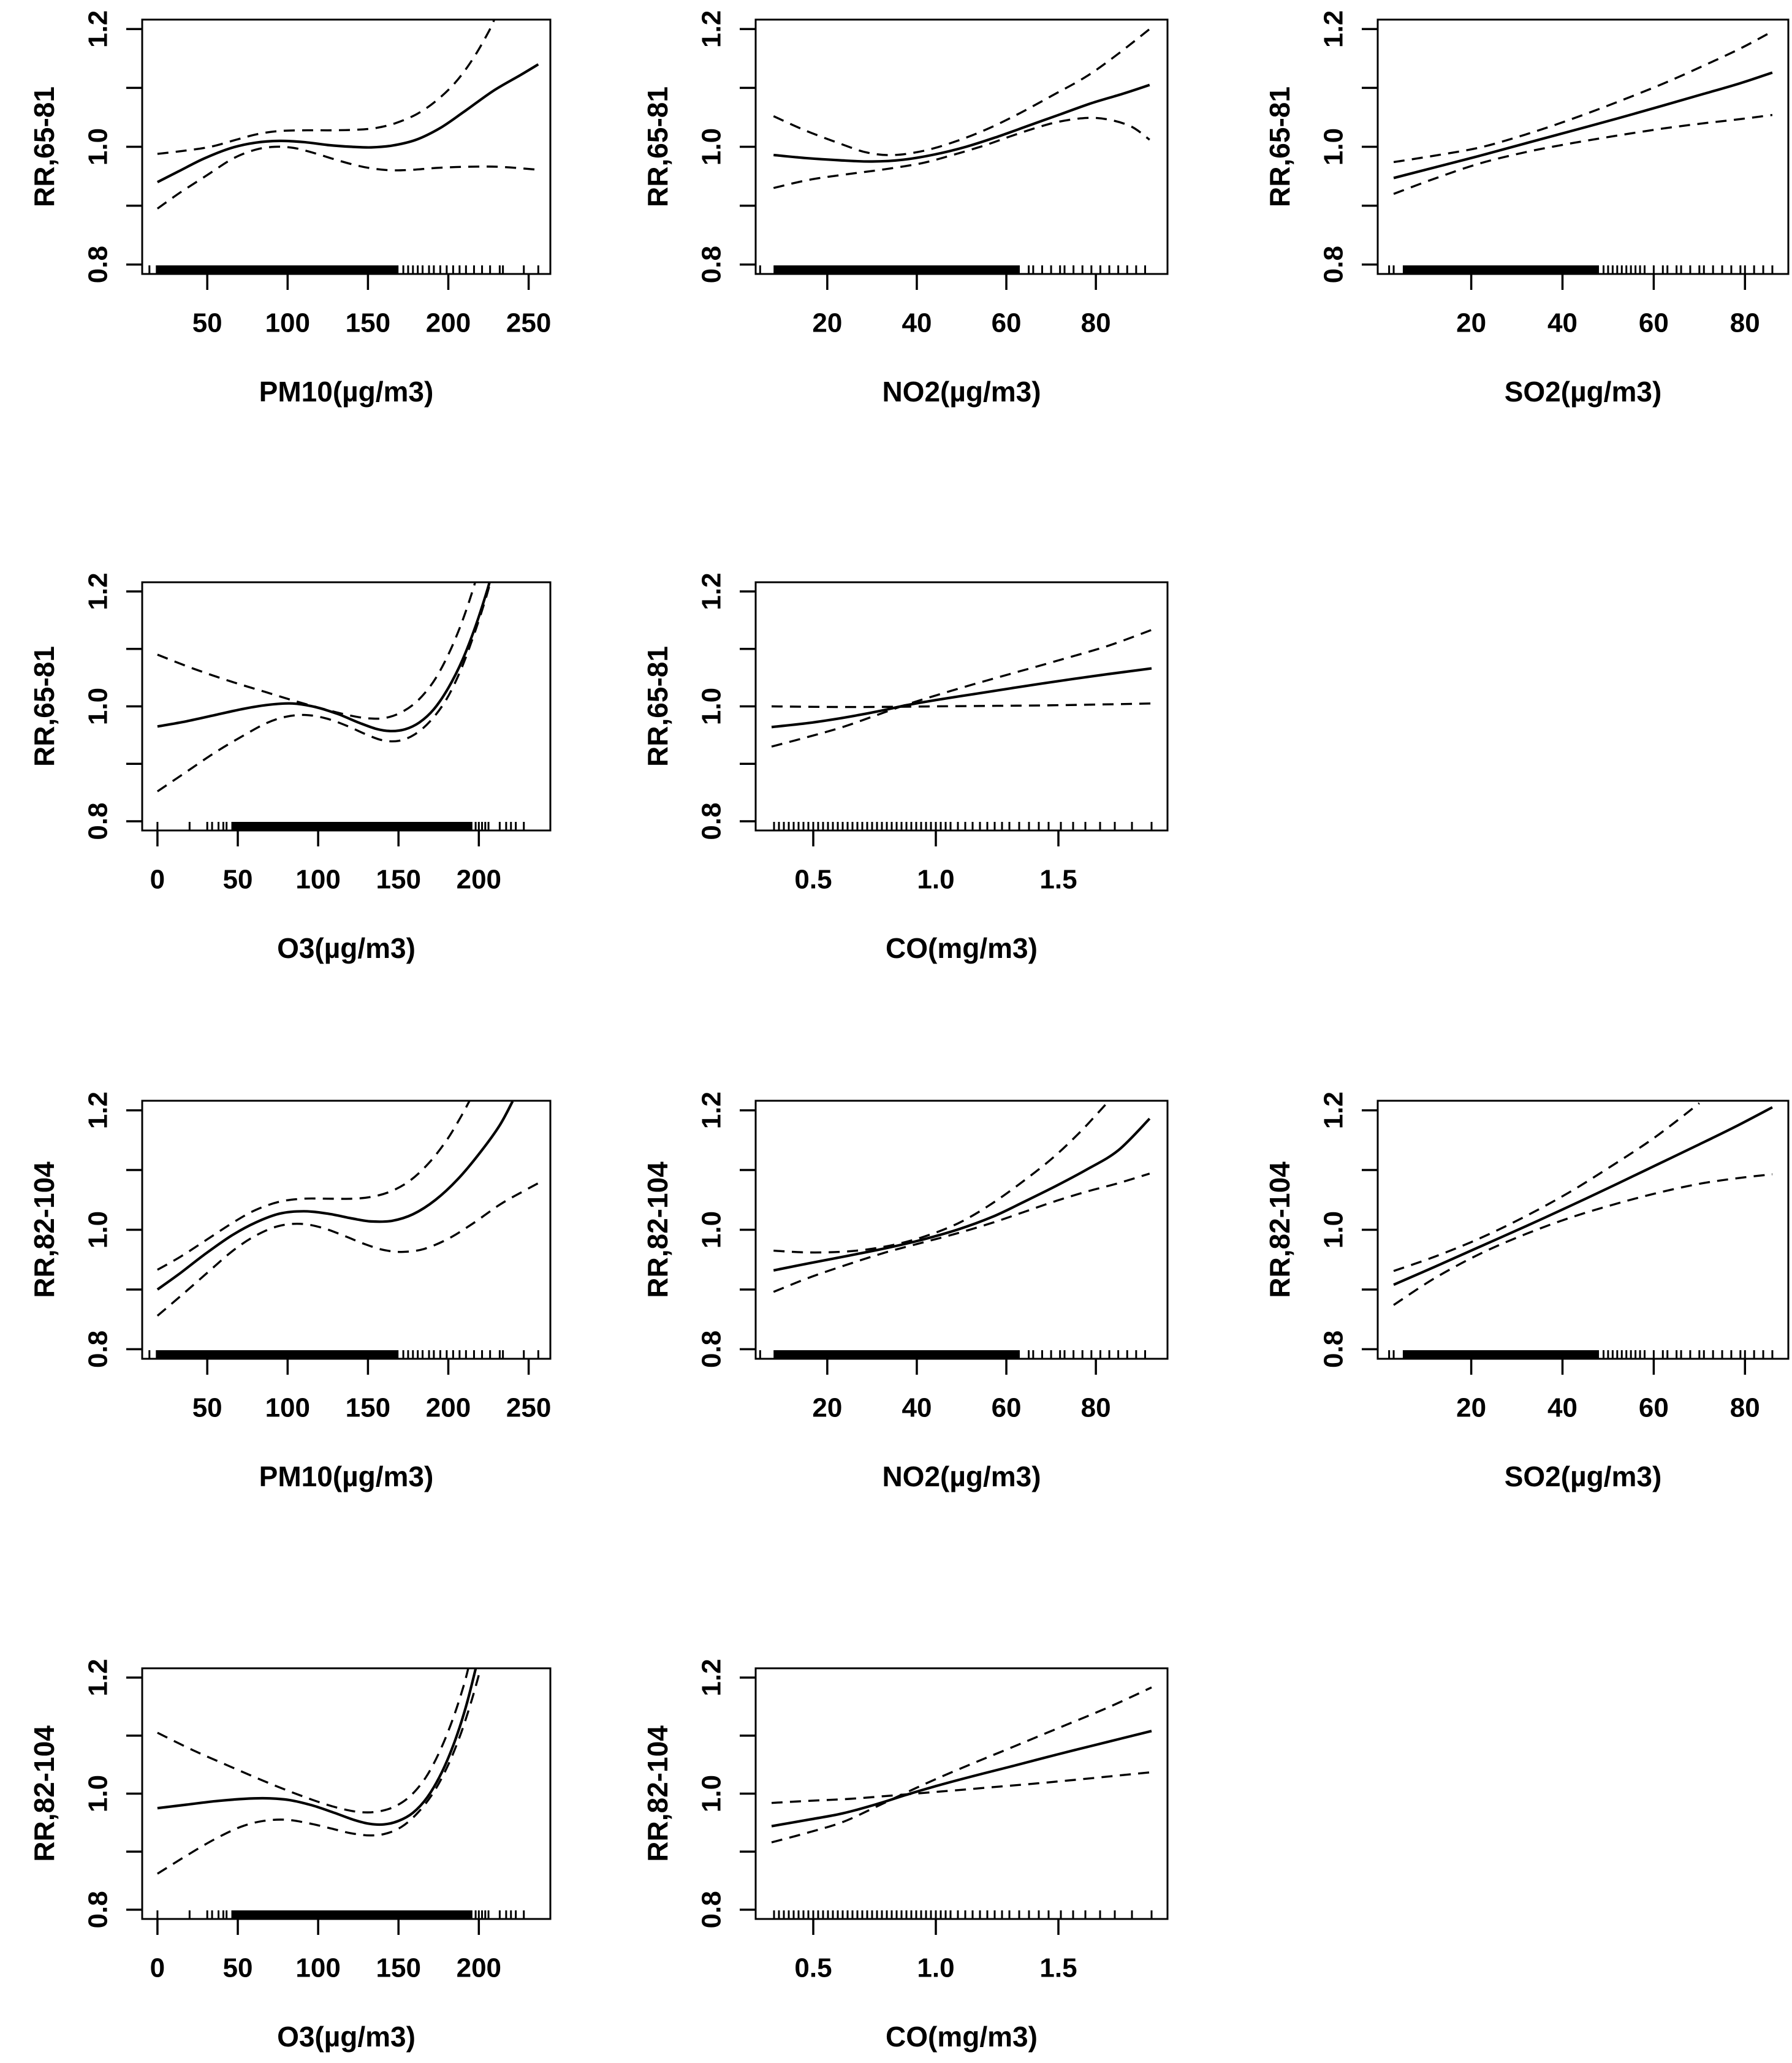 This screenshot has width=1792, height=2063. What do you see at coordinates (238, 1968) in the screenshot?
I see `x-tick-label: 50` at bounding box center [238, 1968].